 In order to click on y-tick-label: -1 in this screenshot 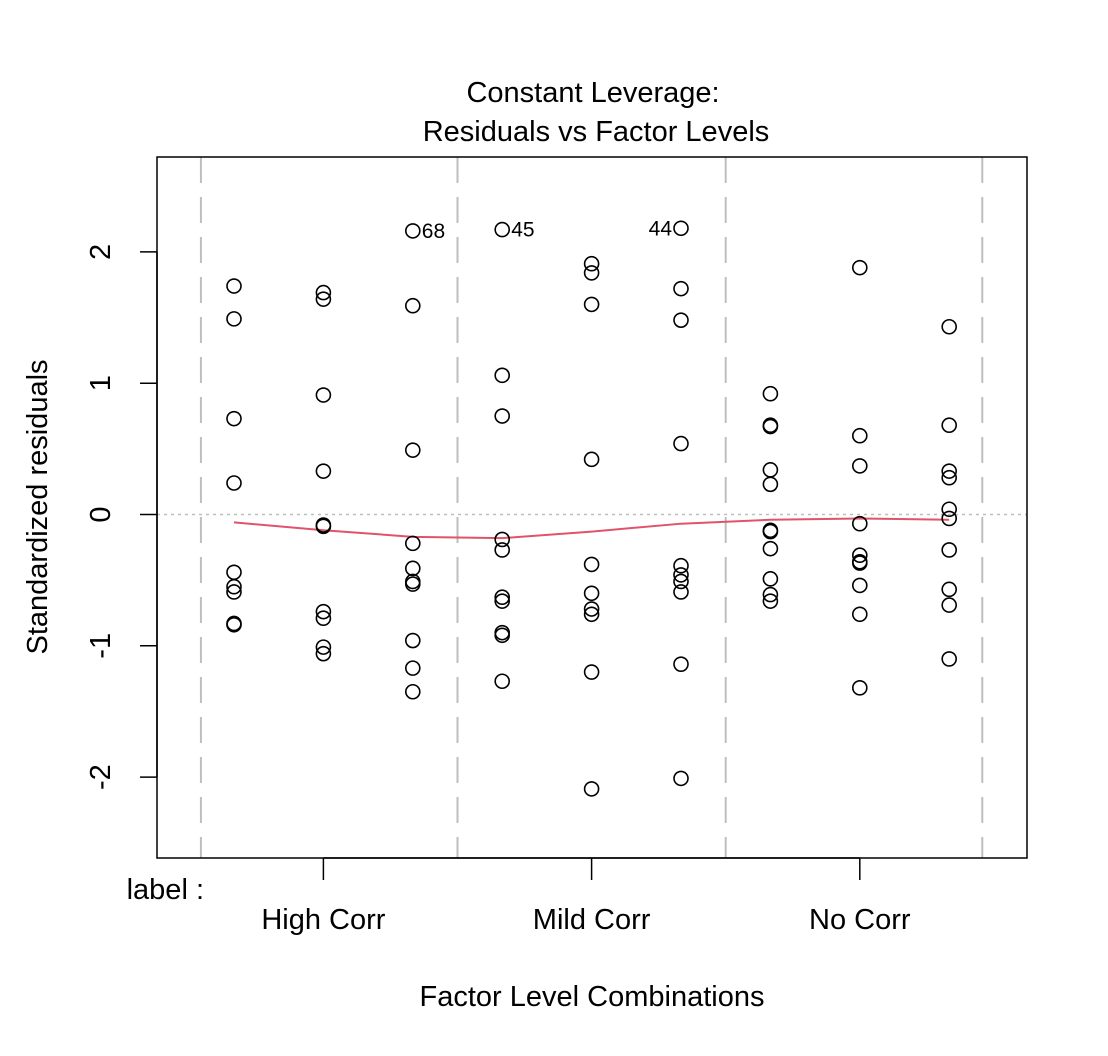, I will do `click(101, 646)`.